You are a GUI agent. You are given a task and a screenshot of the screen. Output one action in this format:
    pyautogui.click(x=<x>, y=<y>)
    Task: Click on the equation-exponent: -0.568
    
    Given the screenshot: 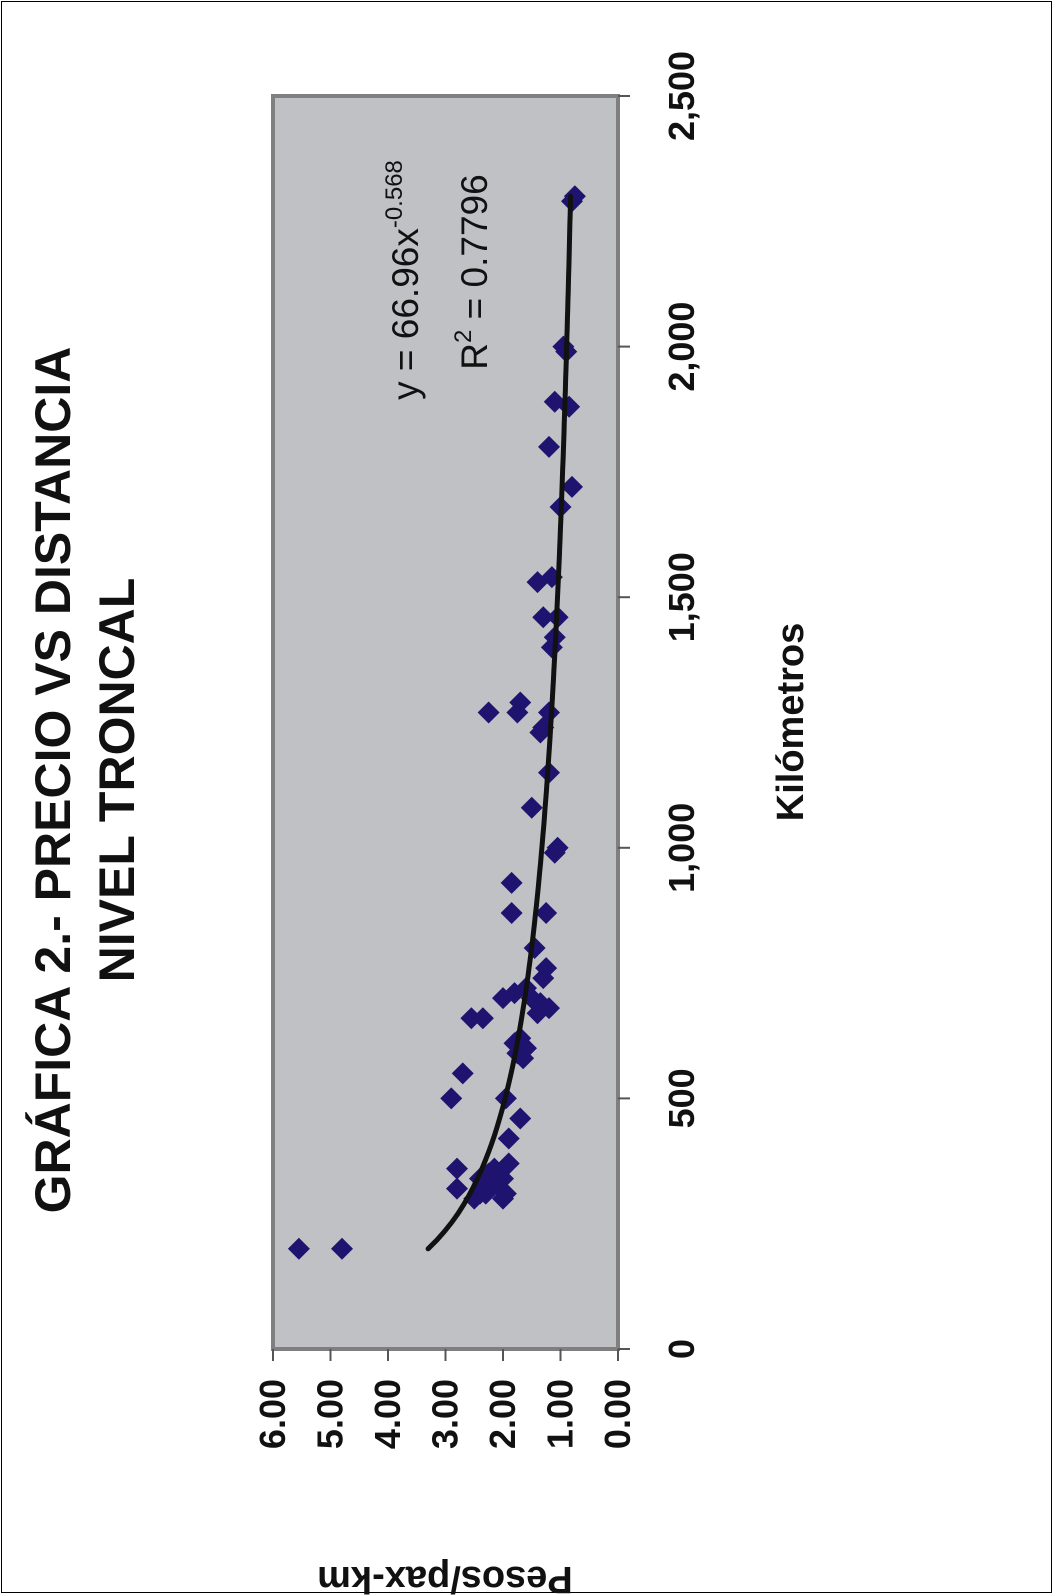 What is the action you would take?
    pyautogui.click(x=394, y=194)
    